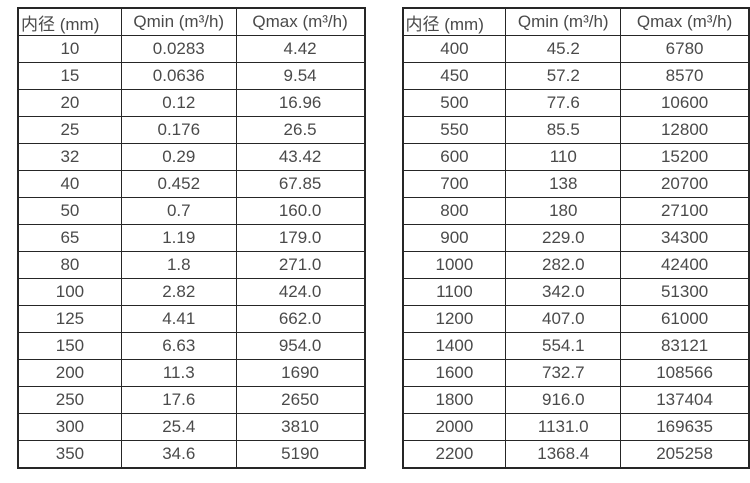  What do you see at coordinates (454, 49) in the screenshot?
I see `diameter-cell: 400` at bounding box center [454, 49].